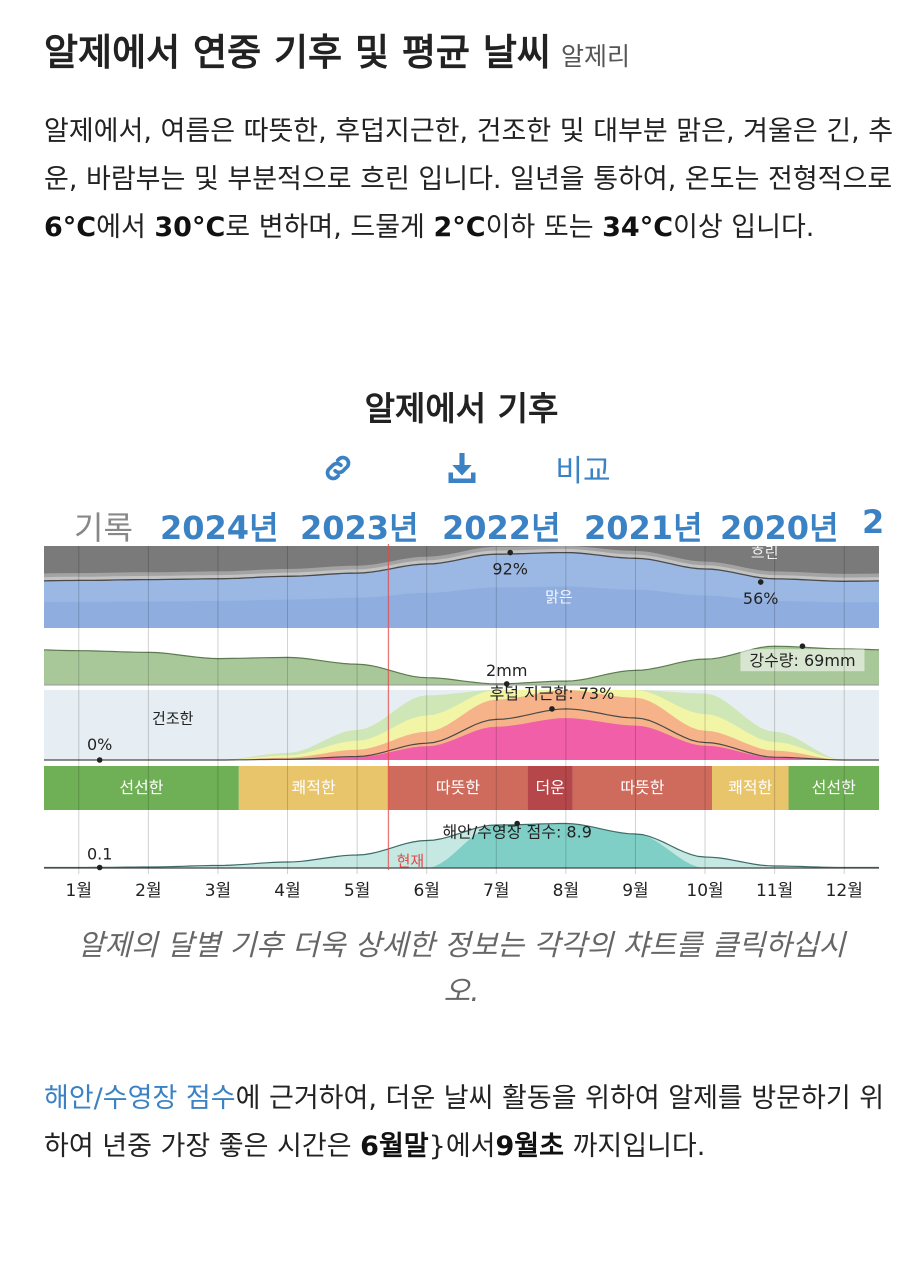 This screenshot has width=923, height=1266. What do you see at coordinates (583, 471) in the screenshot?
I see `compare-button: 비교` at bounding box center [583, 471].